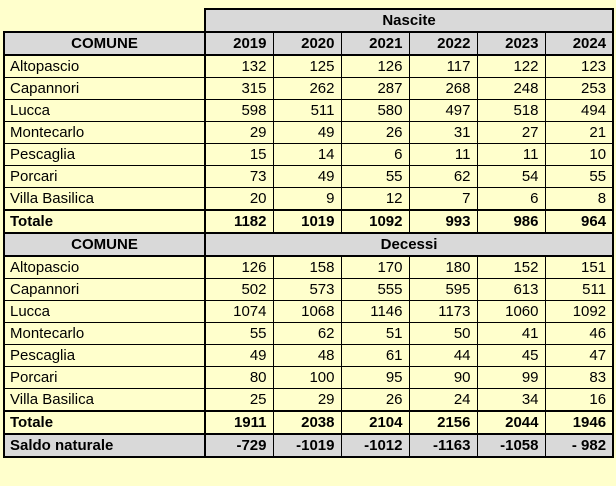 The width and height of the screenshot is (616, 486). What do you see at coordinates (511, 400) in the screenshot?
I see `value-cell: 34` at bounding box center [511, 400].